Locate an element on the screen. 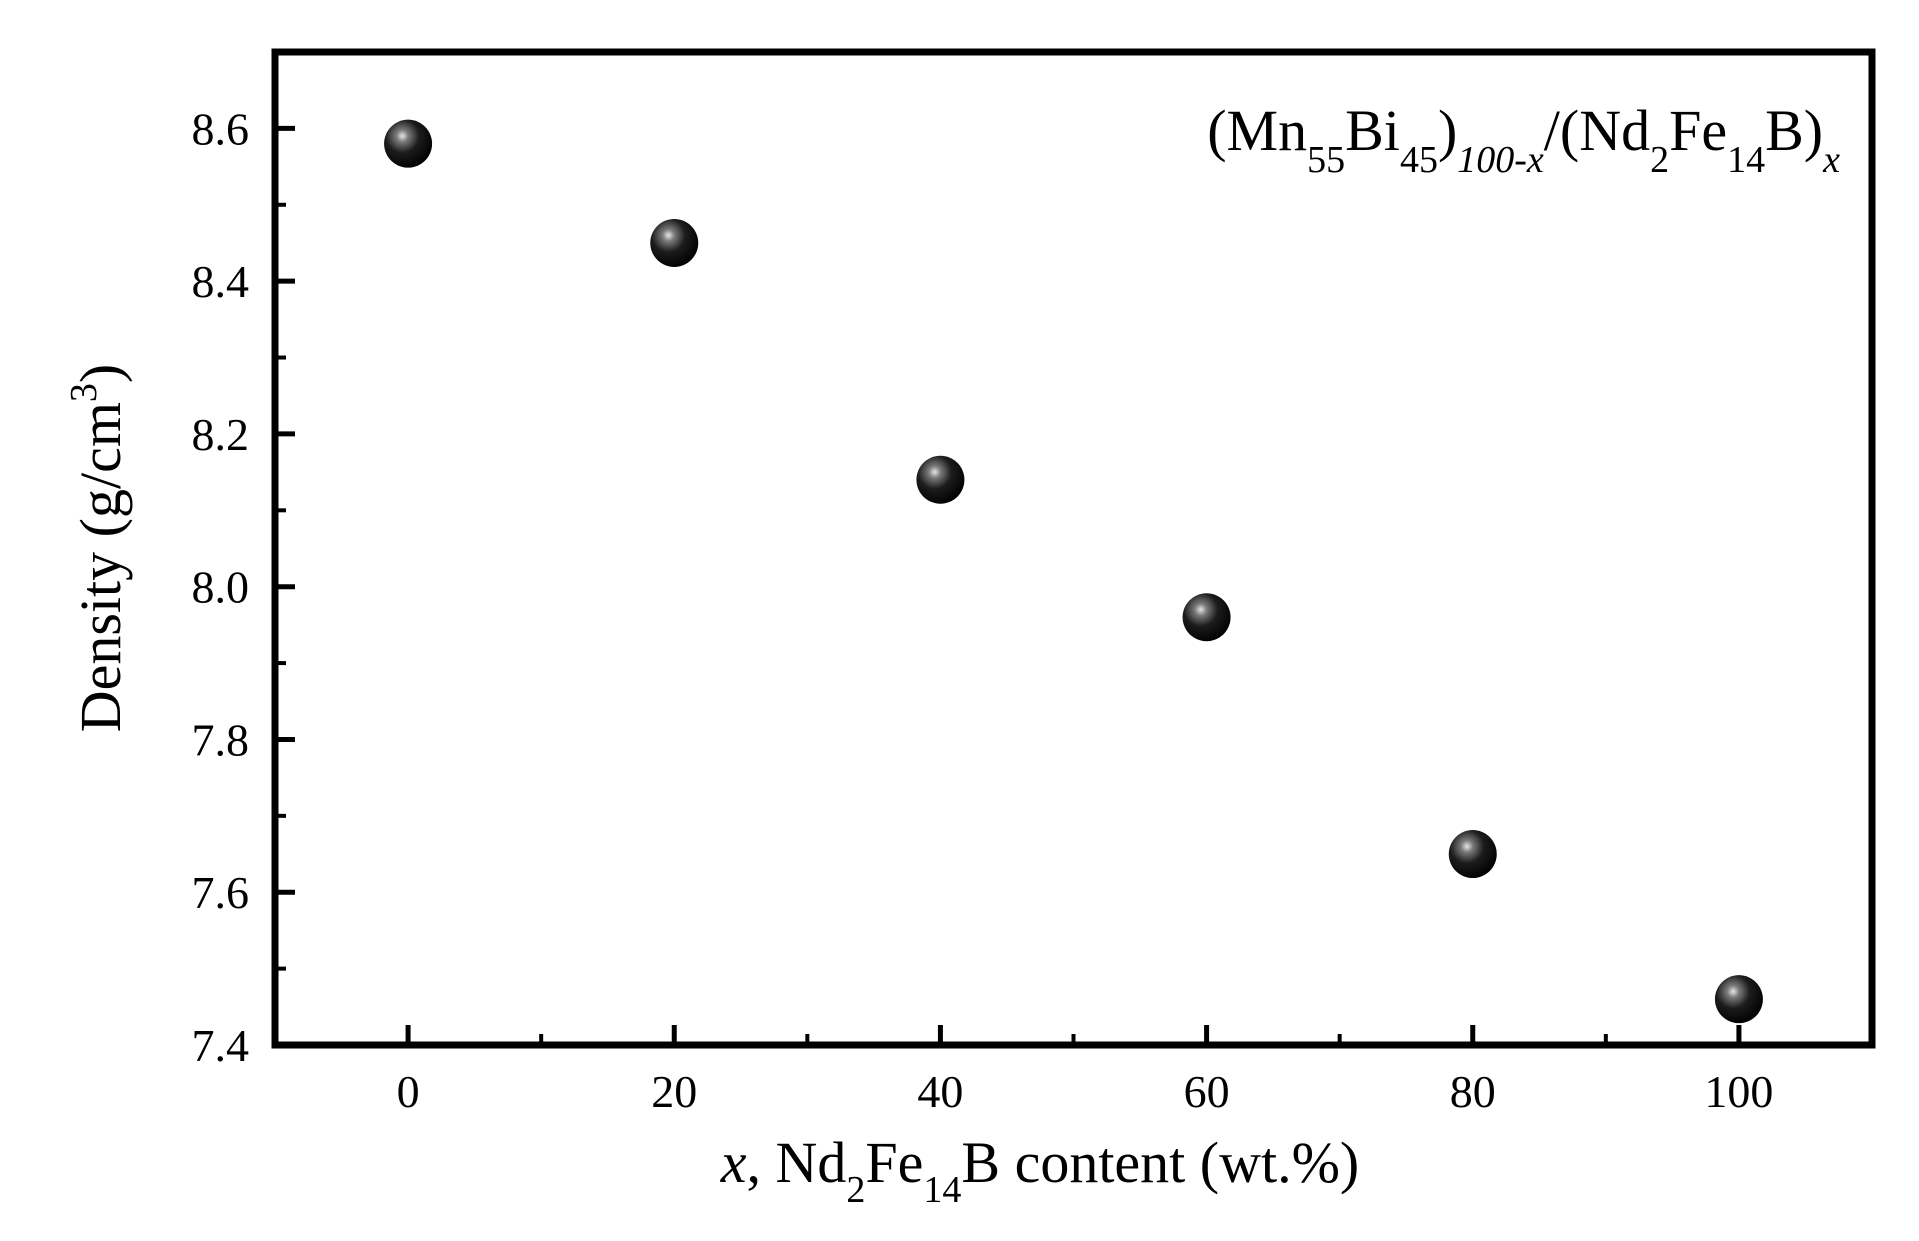 The image size is (1919, 1241). x-tick-label: 20 is located at coordinates (674, 1091).